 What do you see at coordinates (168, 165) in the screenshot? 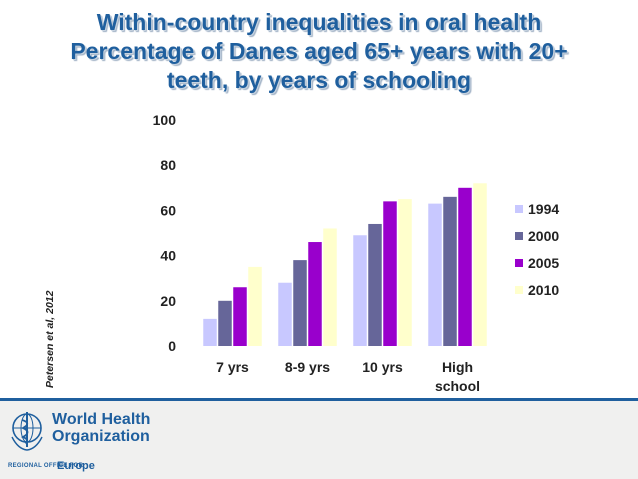
I see `y-tick-label: 80` at bounding box center [168, 165].